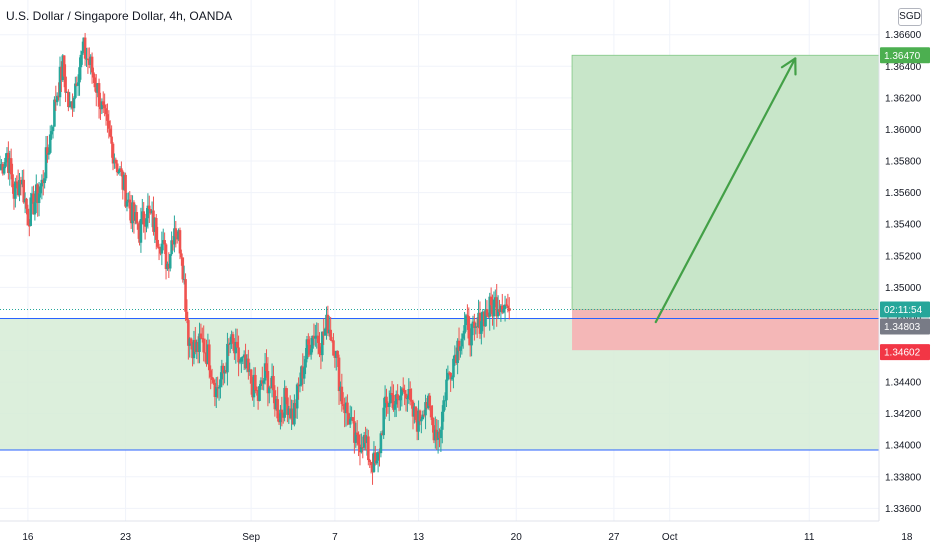  What do you see at coordinates (903, 162) in the screenshot?
I see `price-tick-label: 1.35800` at bounding box center [903, 162].